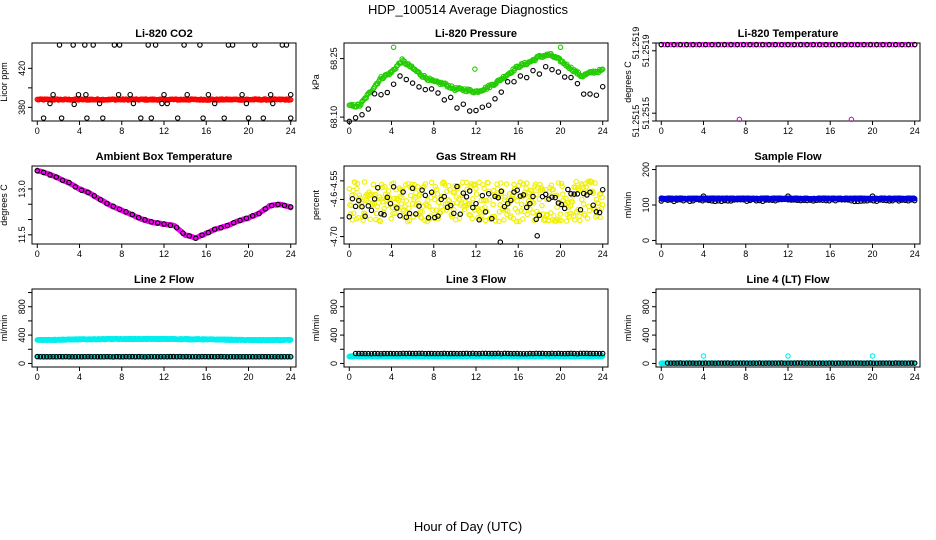 The width and height of the screenshot is (936, 540). Describe the element at coordinates (603, 377) in the screenshot. I see `x-tick-label: 24` at that location.